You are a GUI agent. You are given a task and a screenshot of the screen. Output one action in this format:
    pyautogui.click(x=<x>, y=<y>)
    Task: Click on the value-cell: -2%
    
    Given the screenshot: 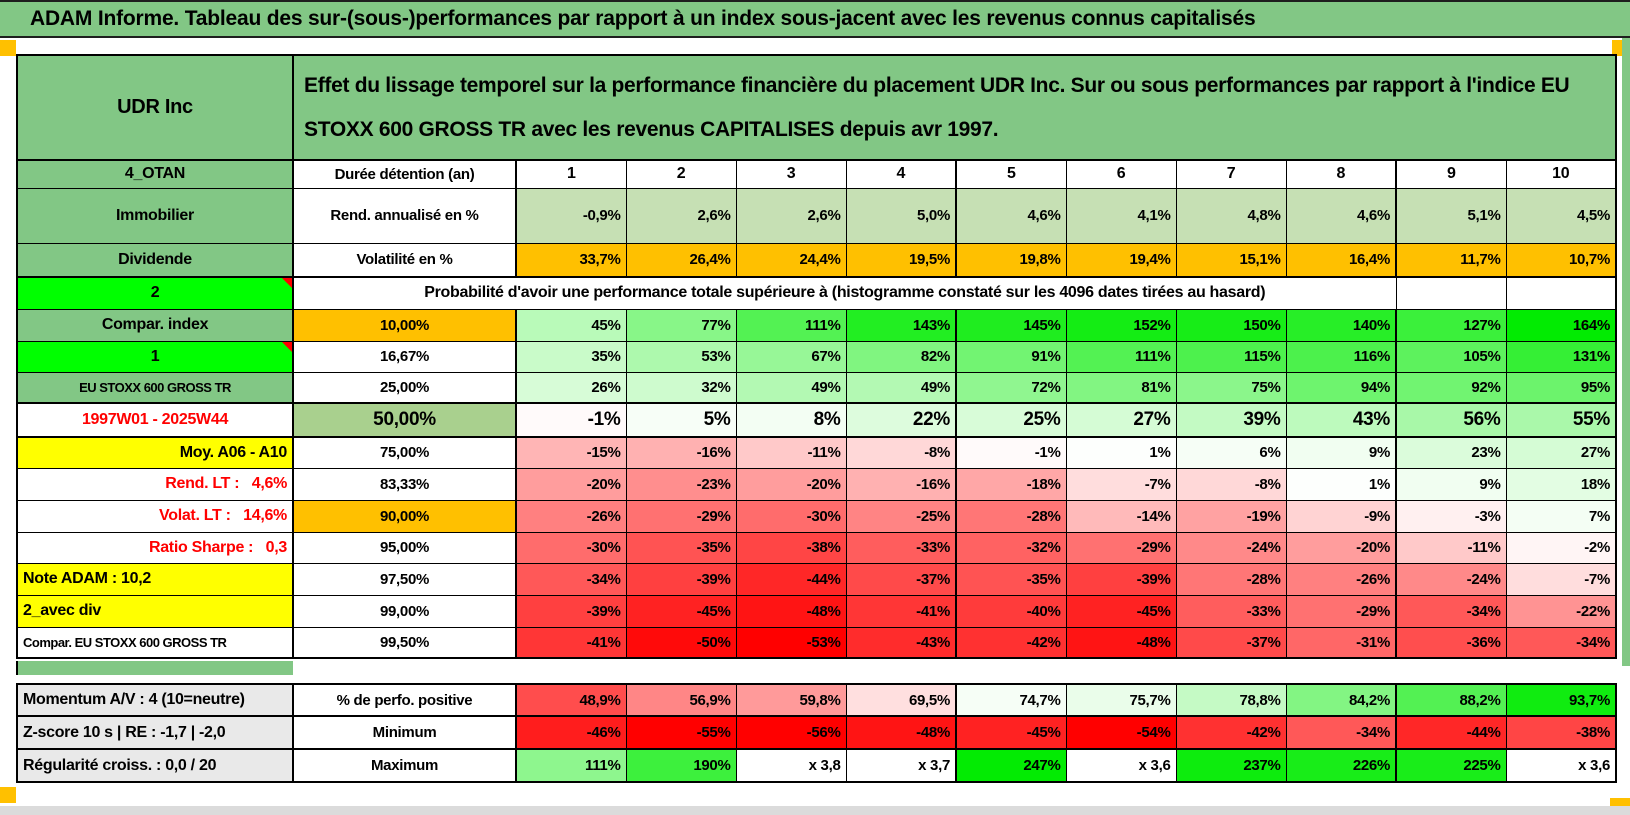 What is the action you would take?
    pyautogui.click(x=1561, y=547)
    